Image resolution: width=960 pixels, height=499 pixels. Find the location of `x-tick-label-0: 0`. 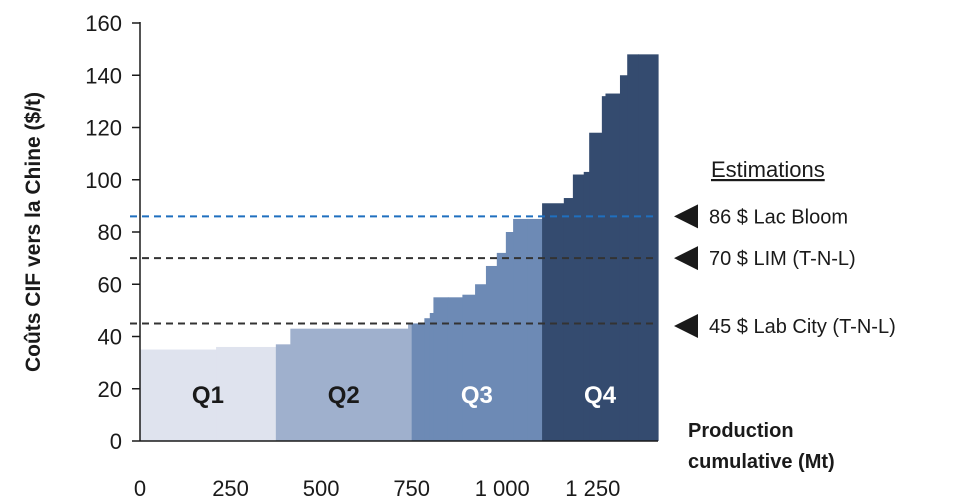

x-tick-label-0: 0 is located at coordinates (140, 487).